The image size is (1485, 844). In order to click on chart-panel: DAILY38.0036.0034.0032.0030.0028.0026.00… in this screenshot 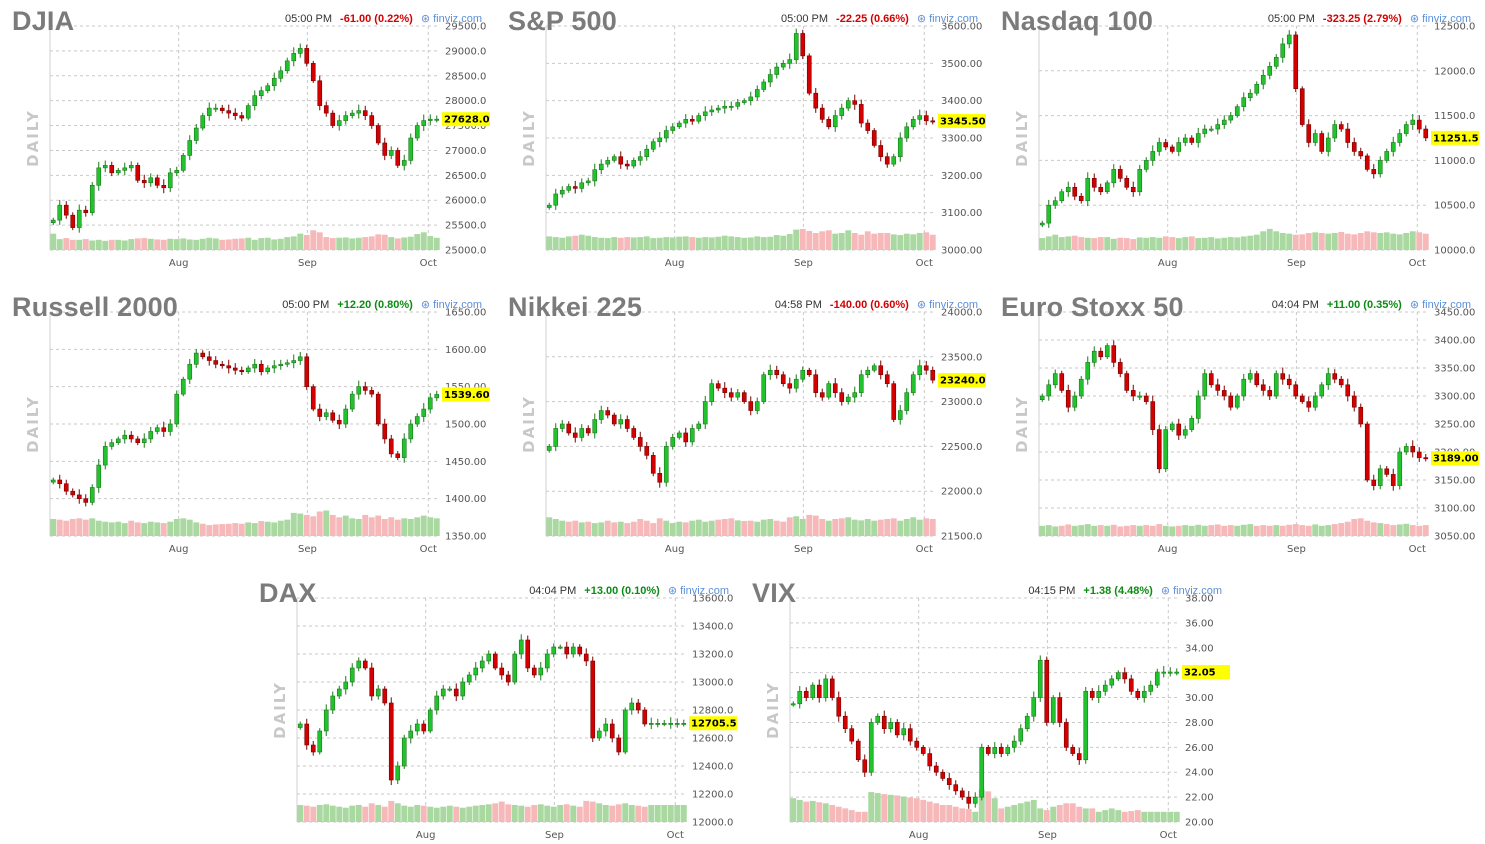, I will do `click(992, 709)`.